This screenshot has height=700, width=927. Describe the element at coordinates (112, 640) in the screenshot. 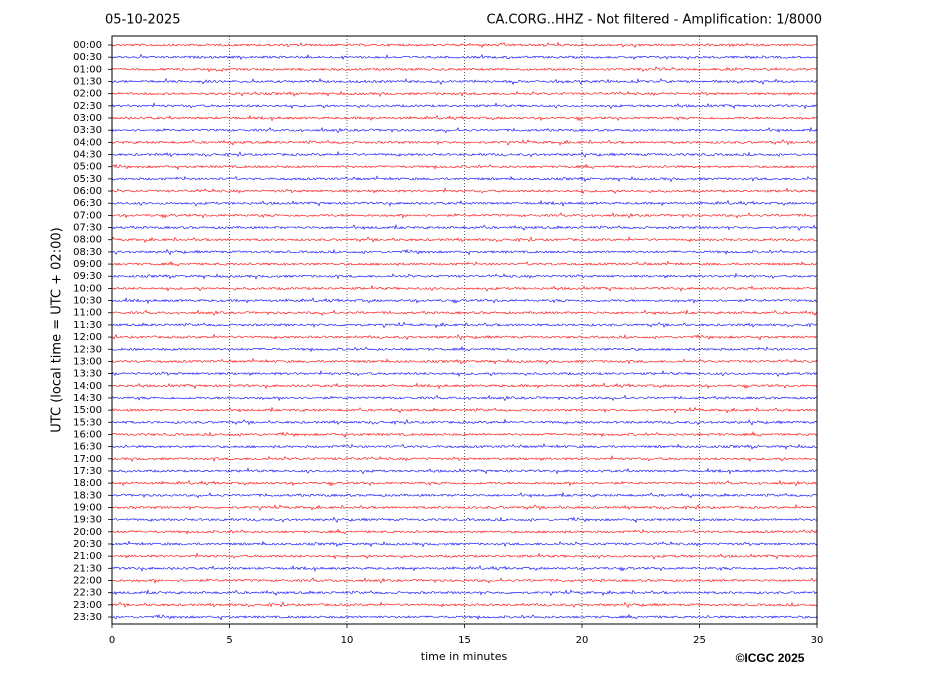

I see `x-tick-label: 0` at that location.